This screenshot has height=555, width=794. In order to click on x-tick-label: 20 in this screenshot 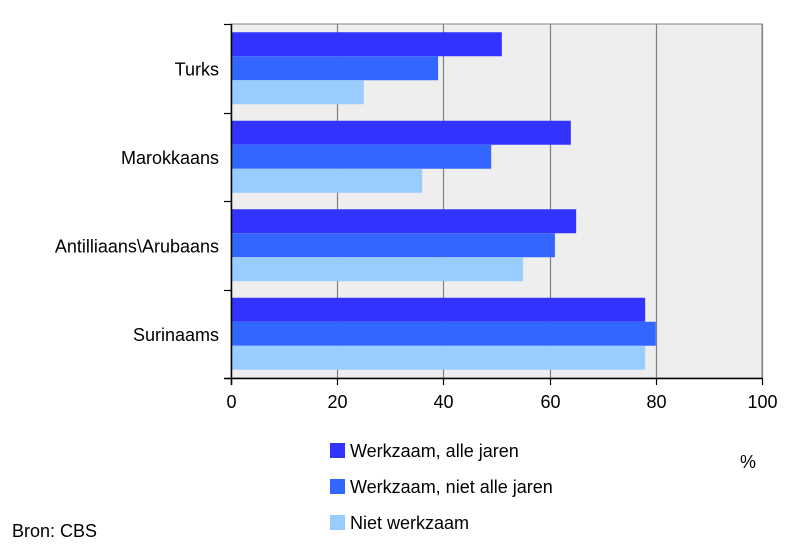, I will do `click(337, 402)`.